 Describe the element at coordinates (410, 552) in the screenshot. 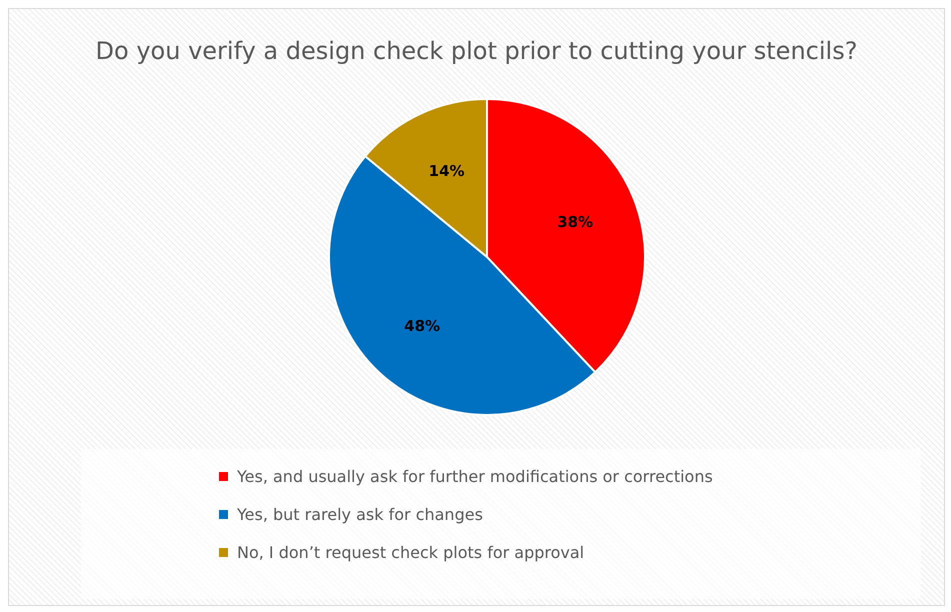

I see `legend-label: No, I don’t request check plots for approval` at that location.